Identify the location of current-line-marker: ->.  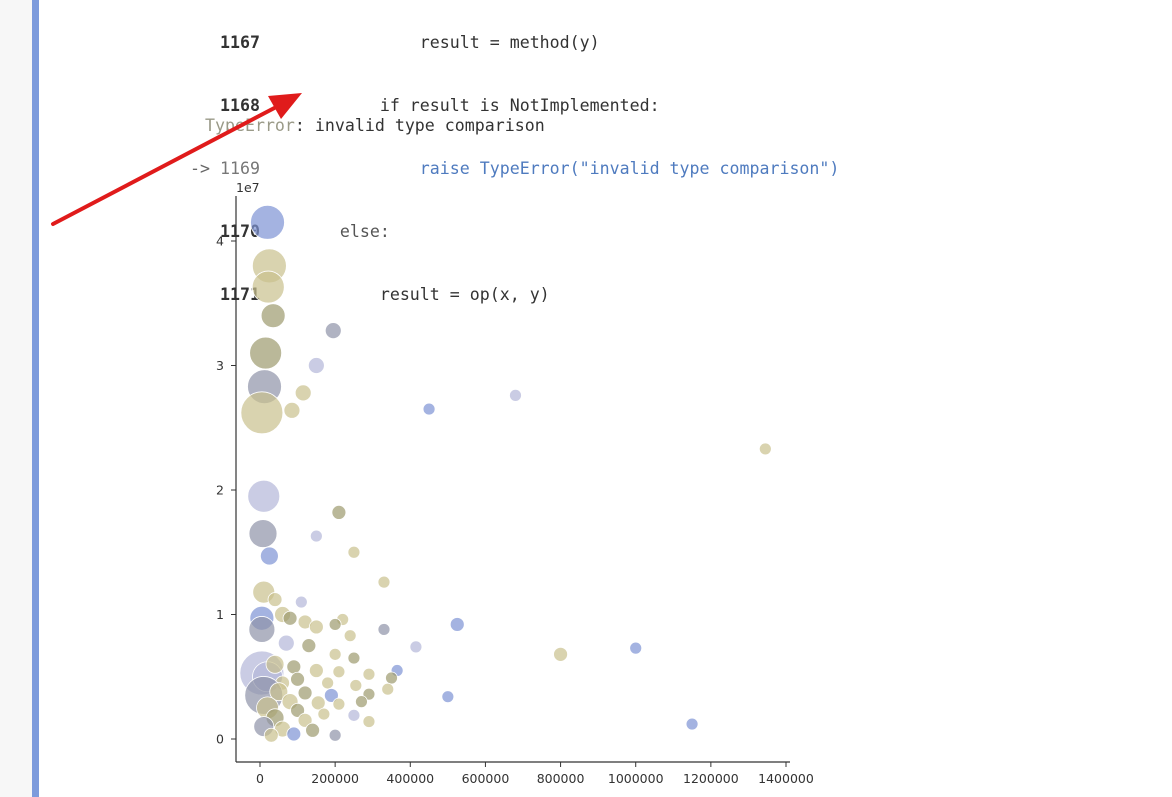
(200, 168).